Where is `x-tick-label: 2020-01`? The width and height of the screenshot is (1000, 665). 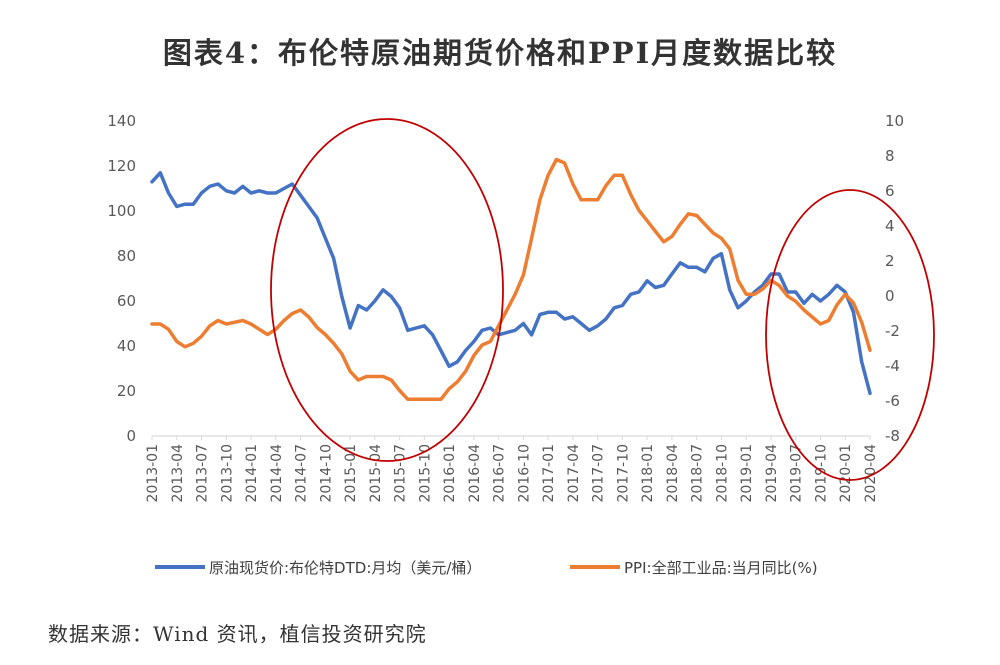
x-tick-label: 2020-01 is located at coordinates (846, 473).